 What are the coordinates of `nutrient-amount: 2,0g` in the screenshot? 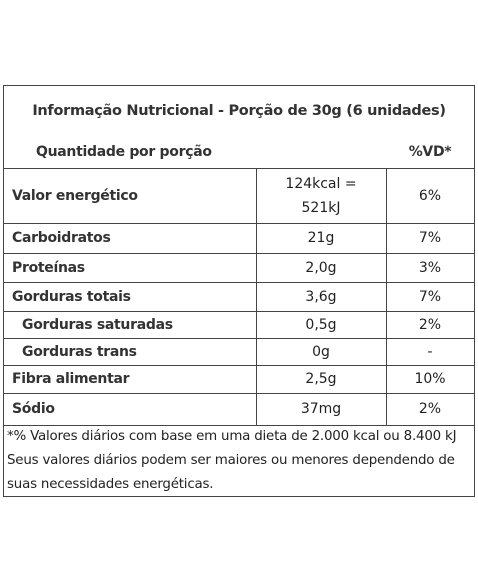 It's located at (321, 267).